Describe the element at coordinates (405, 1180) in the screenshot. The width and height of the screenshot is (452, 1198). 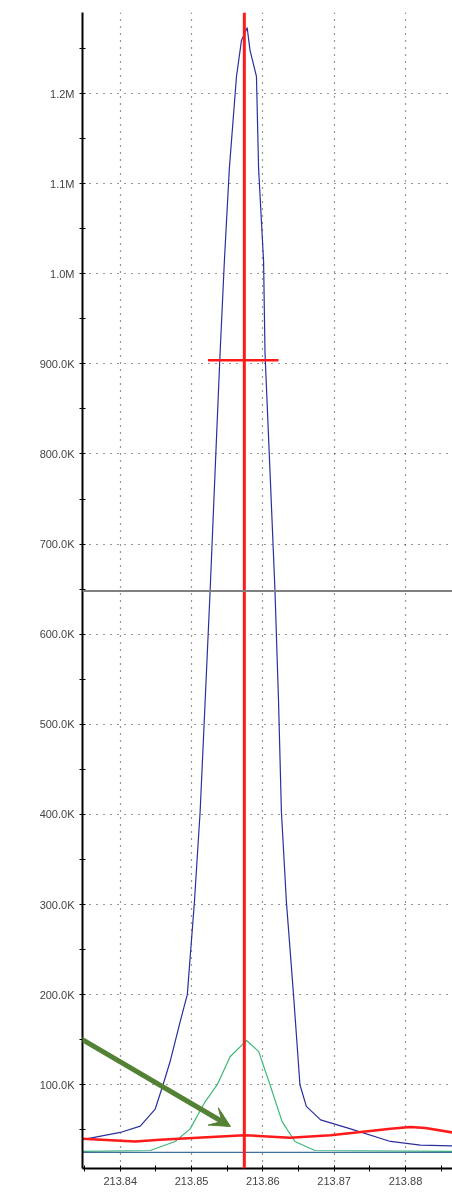
I see `x-tick-label: 213.88` at that location.